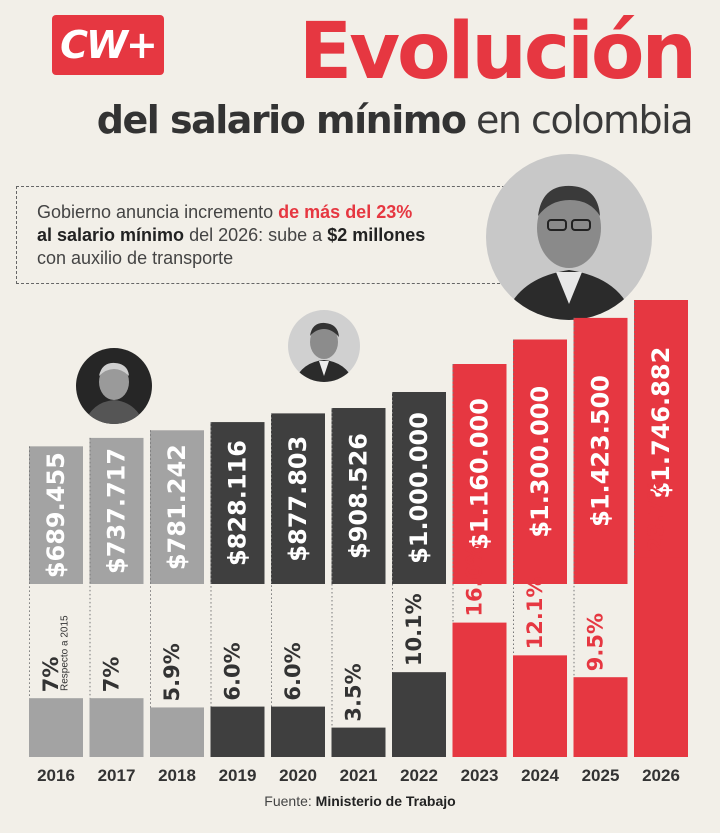  What do you see at coordinates (238, 775) in the screenshot?
I see `year-label-2019: 2019` at bounding box center [238, 775].